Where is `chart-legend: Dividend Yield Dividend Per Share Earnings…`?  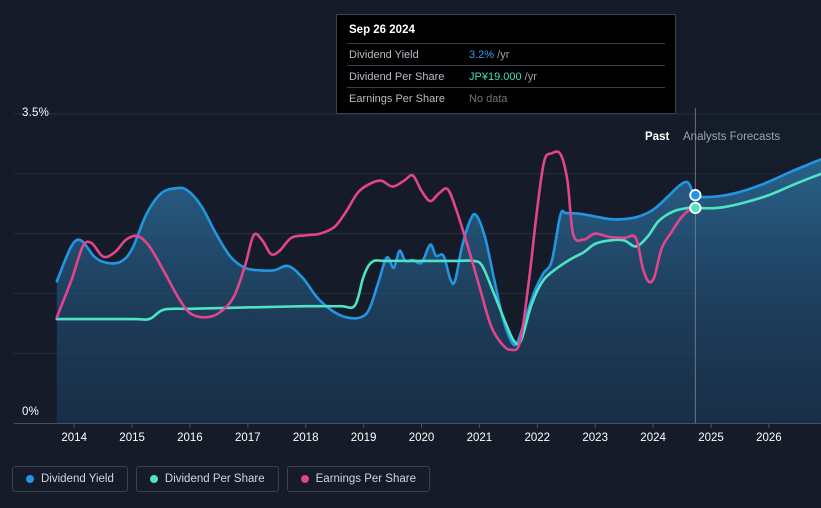 chart-legend: Dividend Yield Dividend Per Share Earnings… is located at coordinates (221, 479).